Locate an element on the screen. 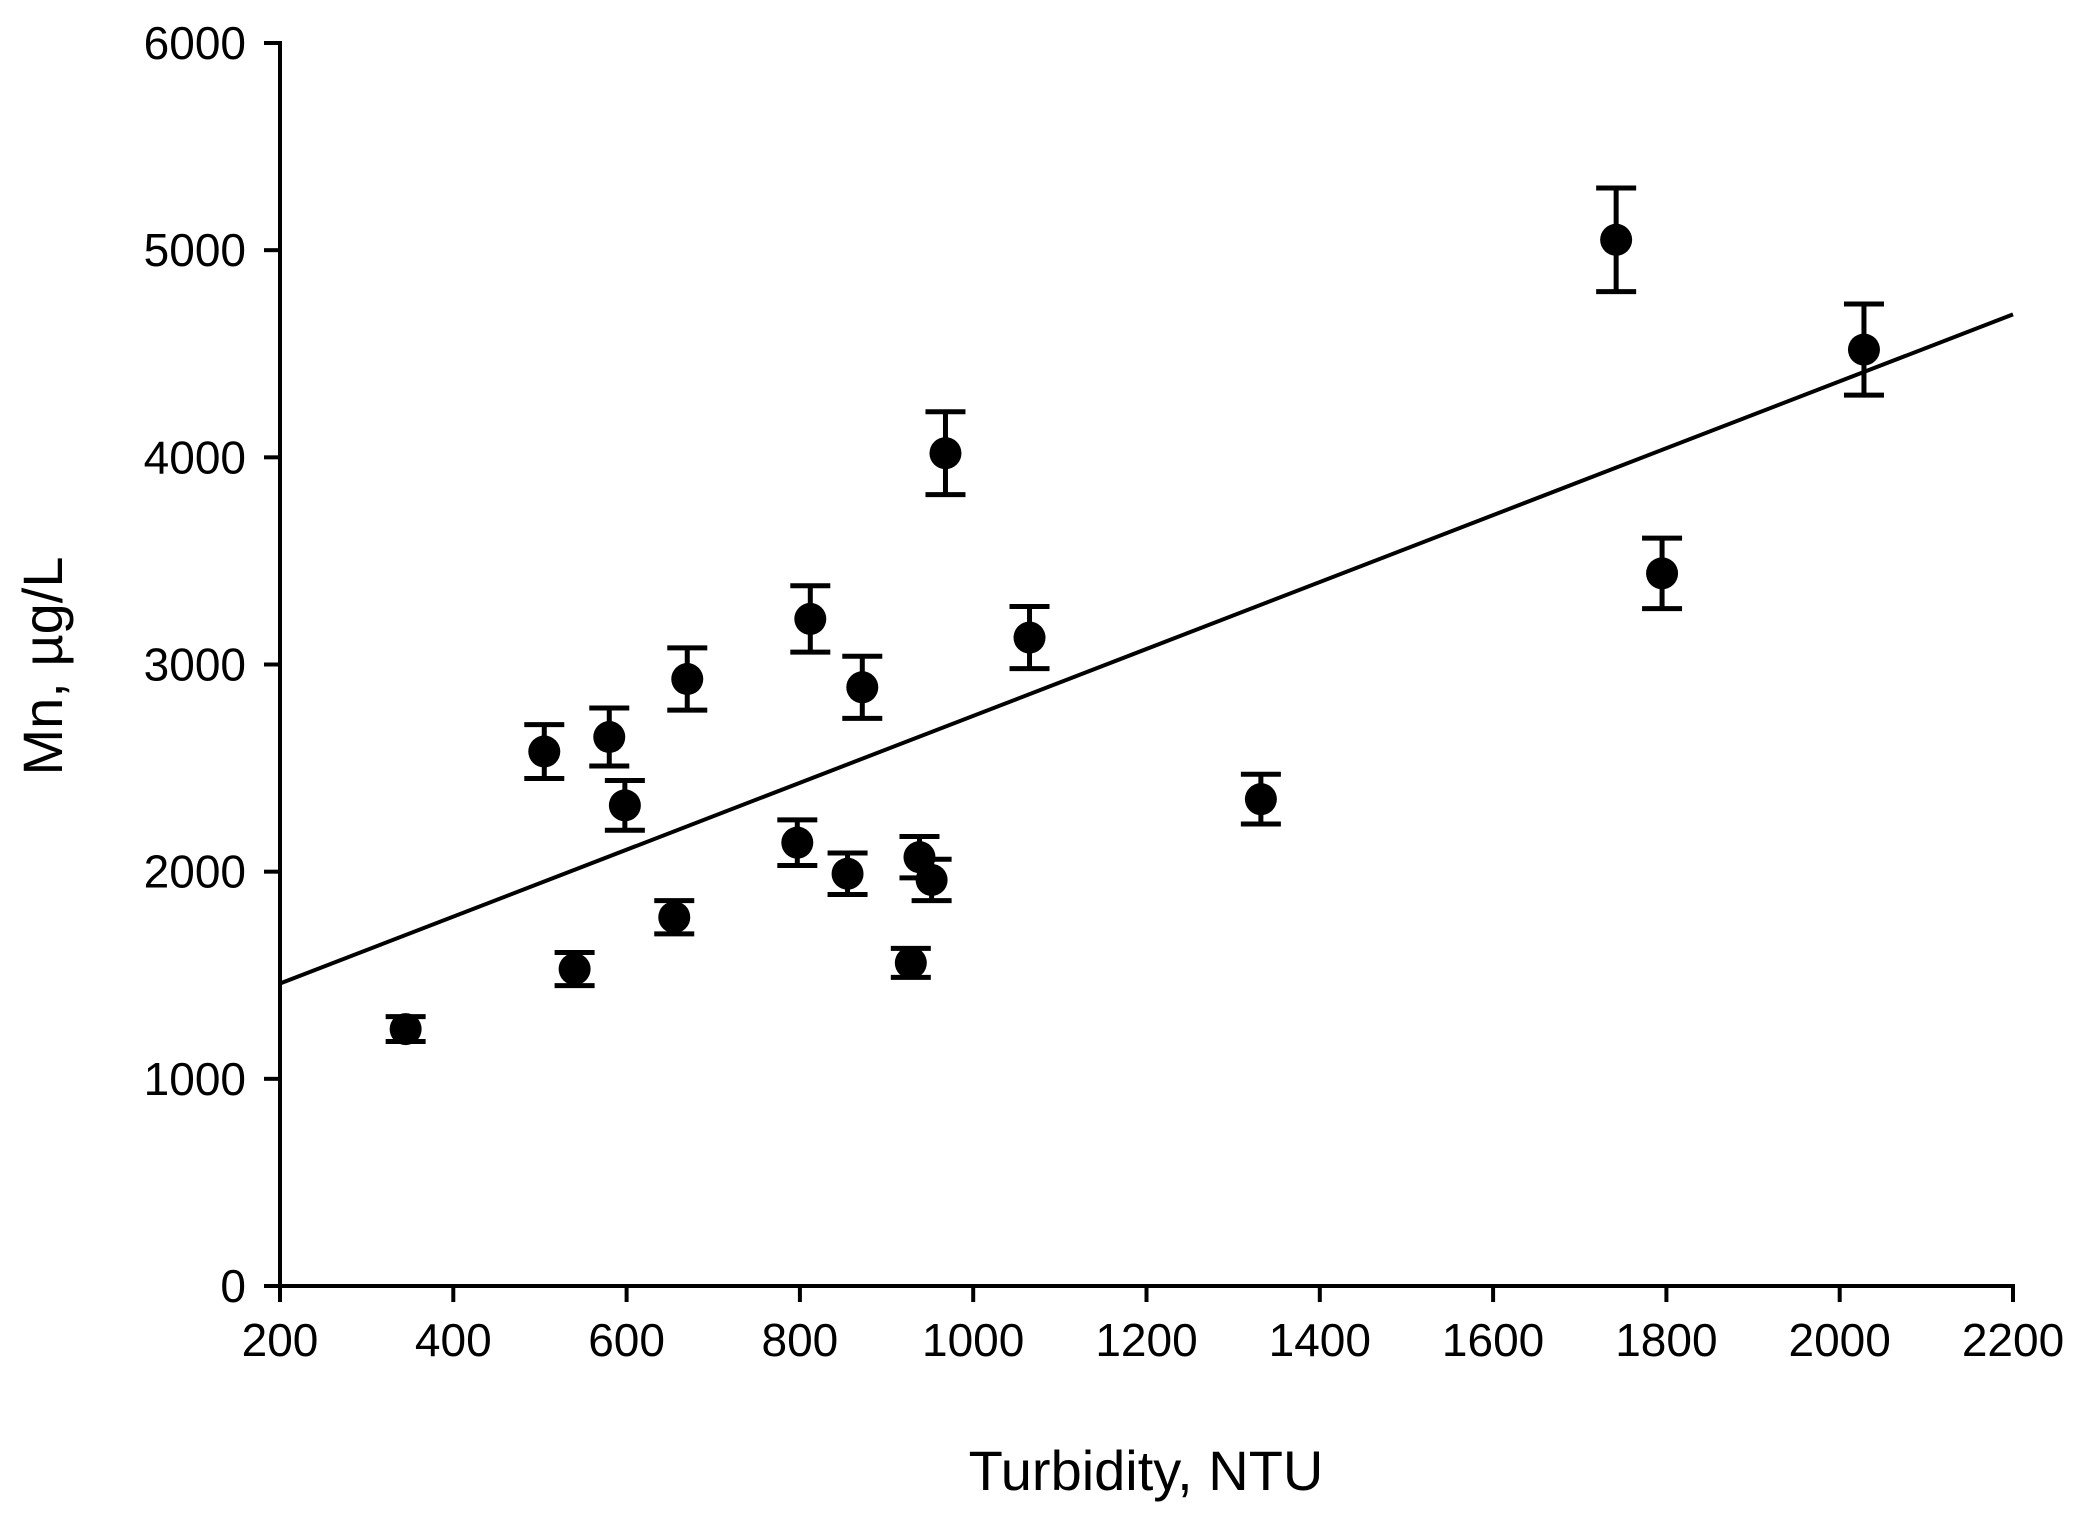 The image size is (2073, 1517). x-tick-label: 1400 is located at coordinates (1320, 1340).